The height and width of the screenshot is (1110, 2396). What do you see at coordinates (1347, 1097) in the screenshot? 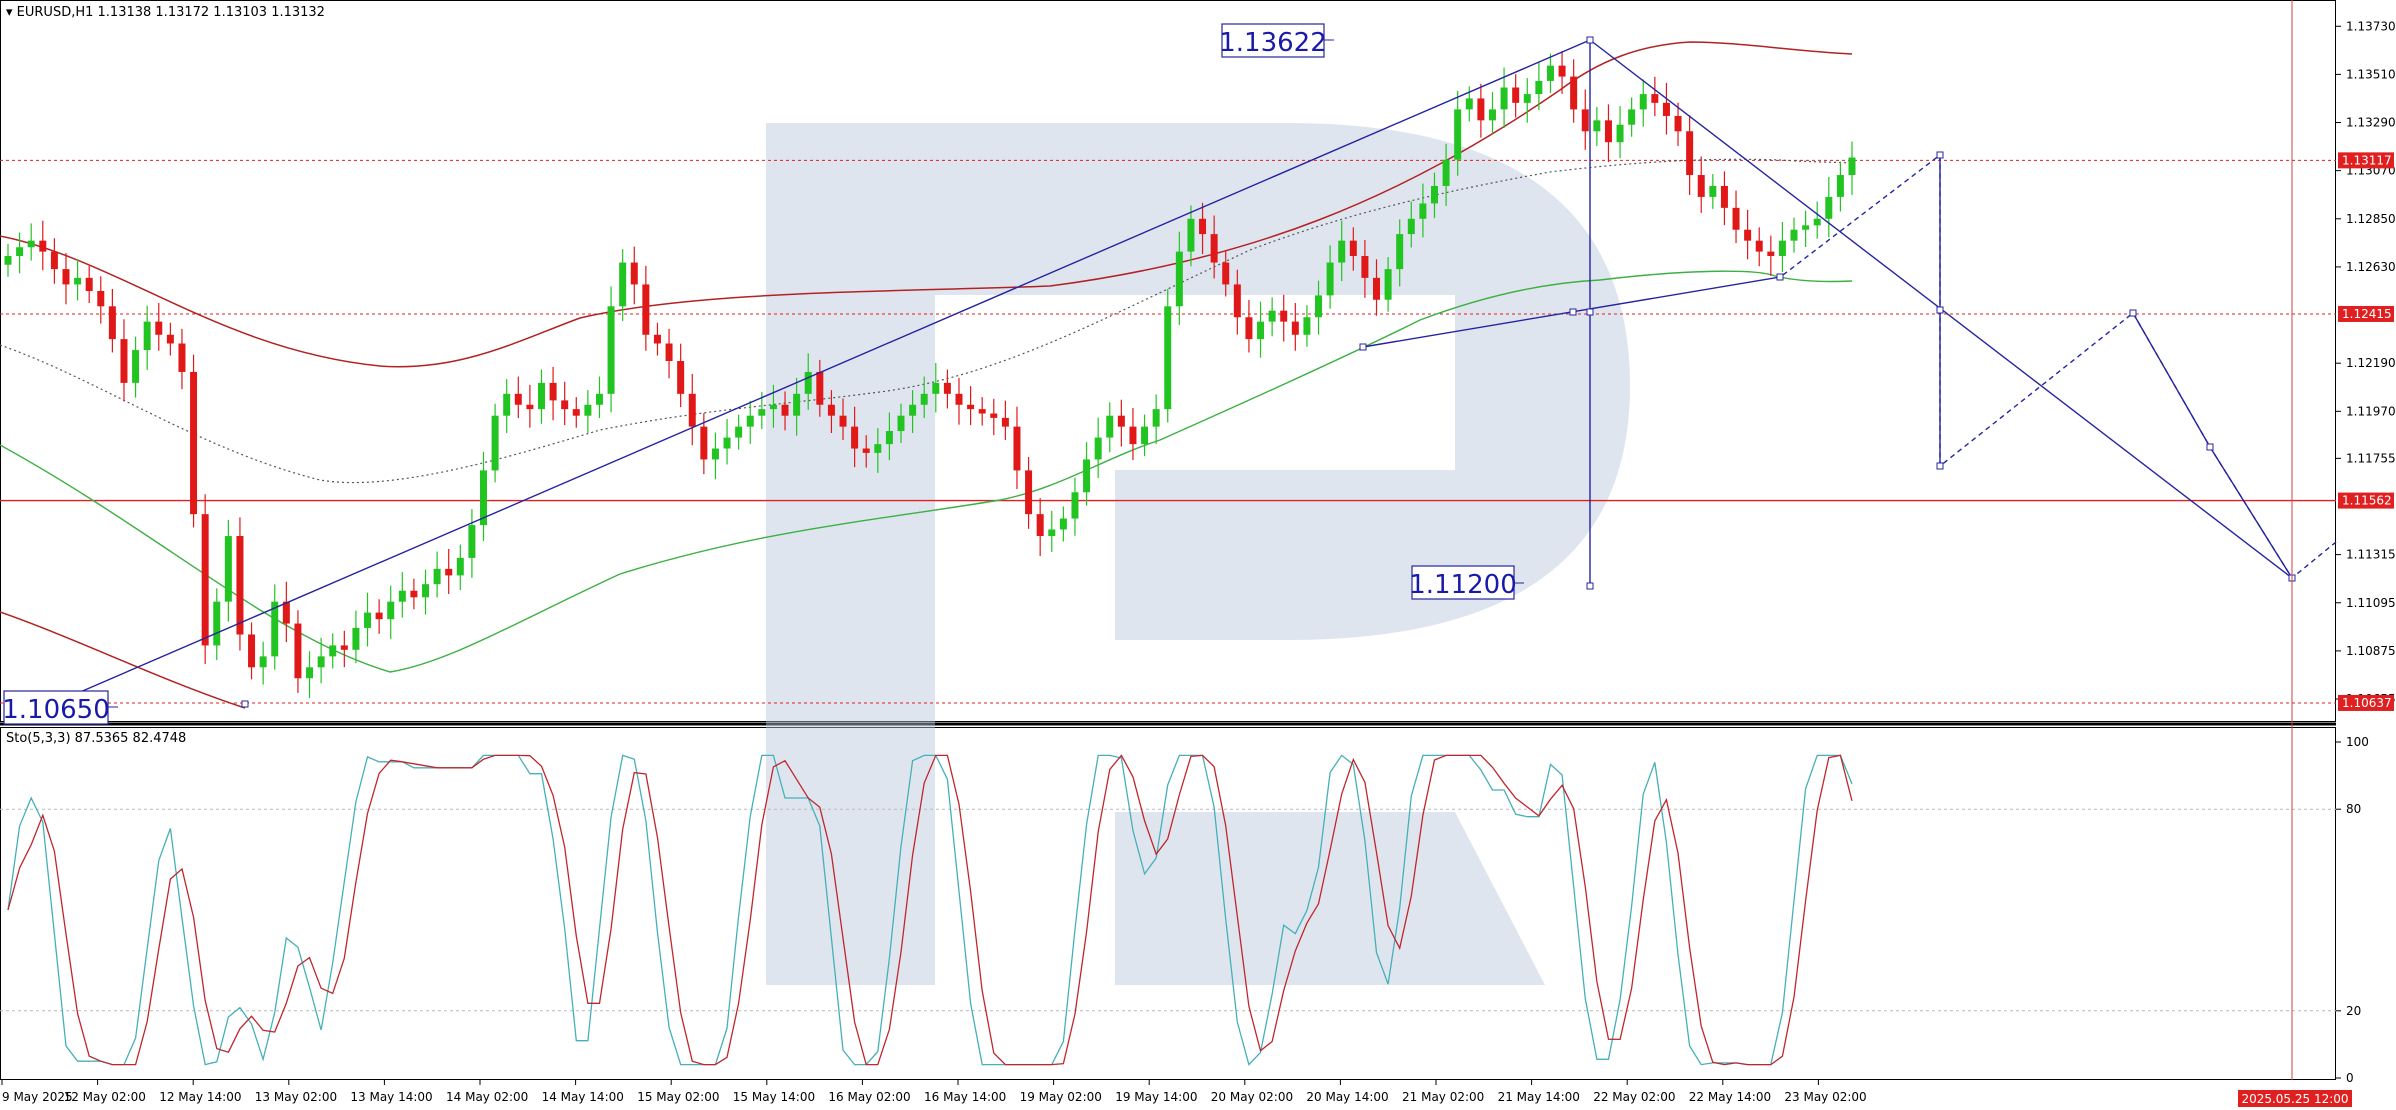
I see `time-tick-label: 20 May 14:00` at bounding box center [1347, 1097].